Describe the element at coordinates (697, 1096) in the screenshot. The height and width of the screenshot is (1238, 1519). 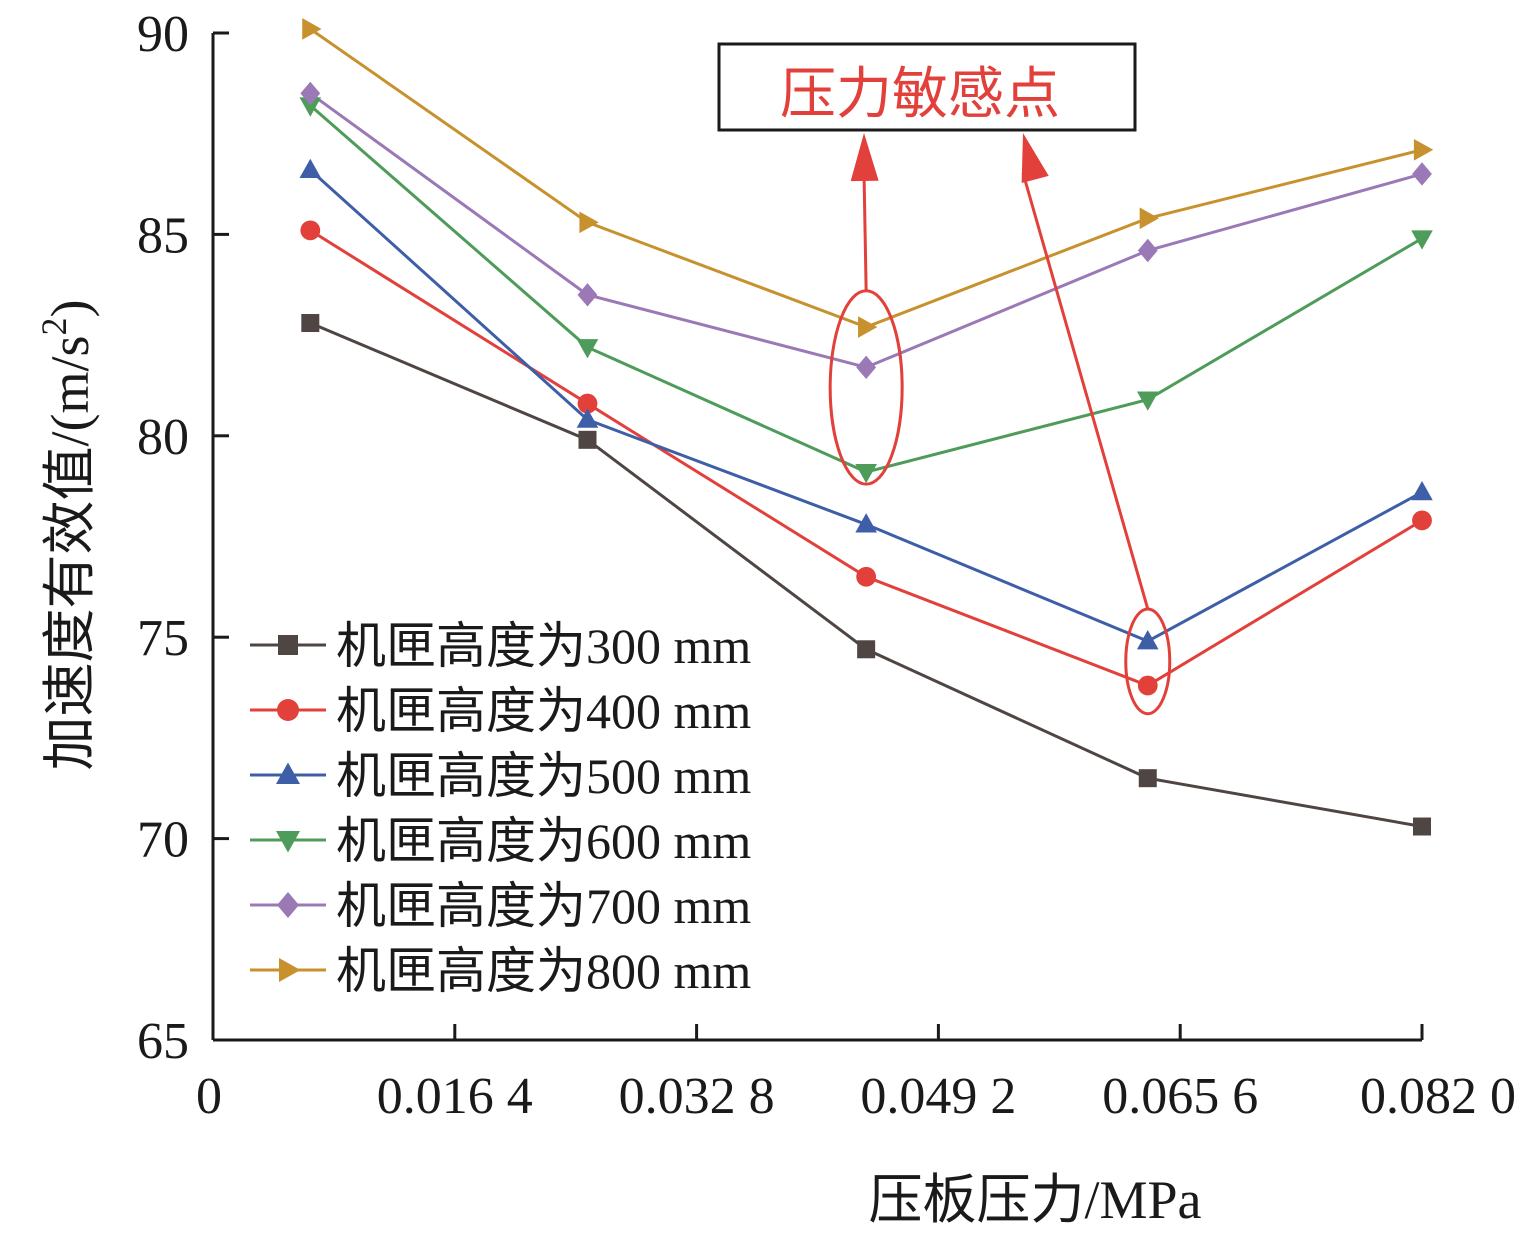
I see `x-tick-label: 0.032 8` at that location.